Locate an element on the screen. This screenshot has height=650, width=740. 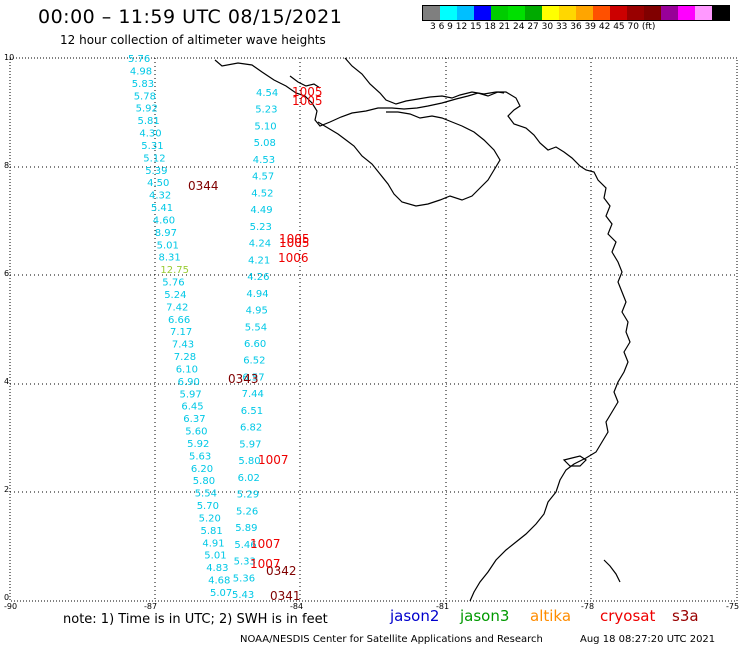
left-swh-19: 5.24 is located at coordinates (175, 295).